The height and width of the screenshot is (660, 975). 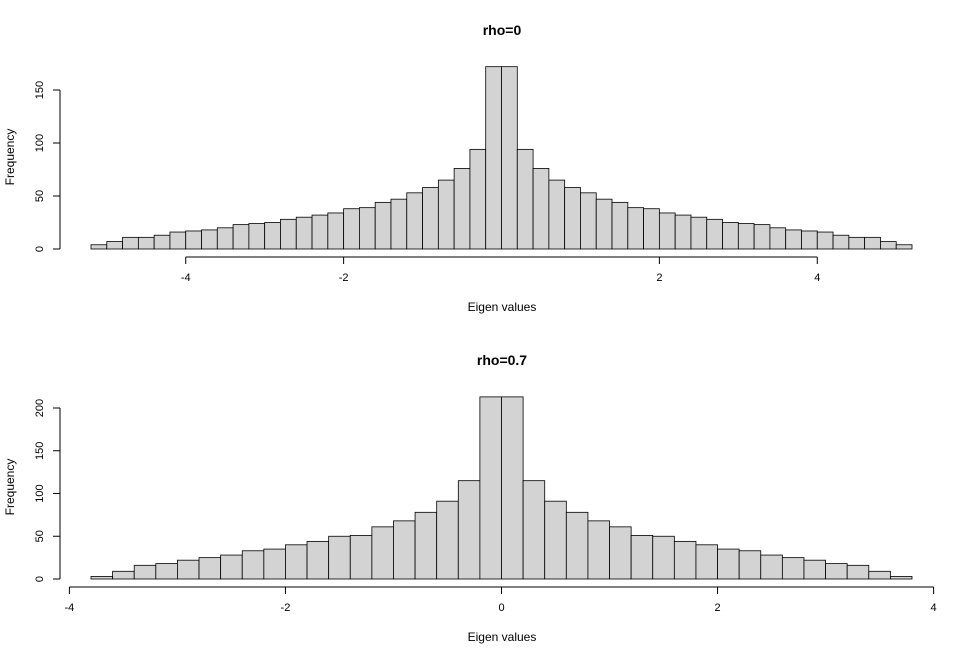 What do you see at coordinates (186, 278) in the screenshot?
I see `x-tick-label: -4` at bounding box center [186, 278].